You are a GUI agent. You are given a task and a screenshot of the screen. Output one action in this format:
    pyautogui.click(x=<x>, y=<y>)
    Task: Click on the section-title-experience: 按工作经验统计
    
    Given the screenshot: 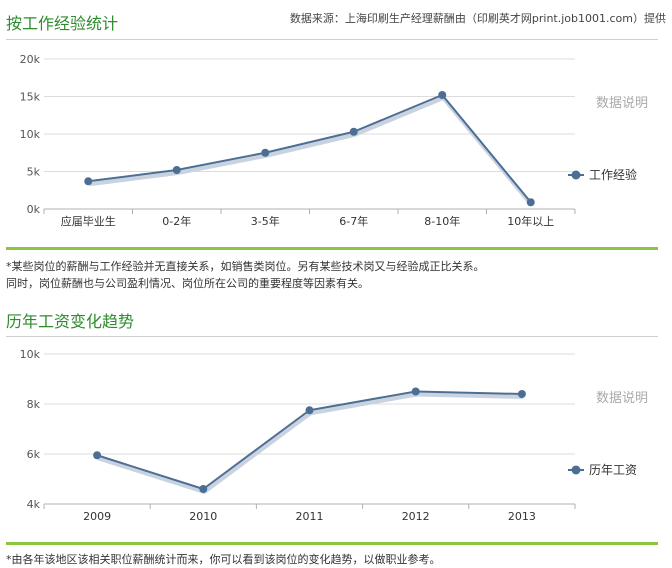 What is the action you would take?
    pyautogui.click(x=62, y=23)
    